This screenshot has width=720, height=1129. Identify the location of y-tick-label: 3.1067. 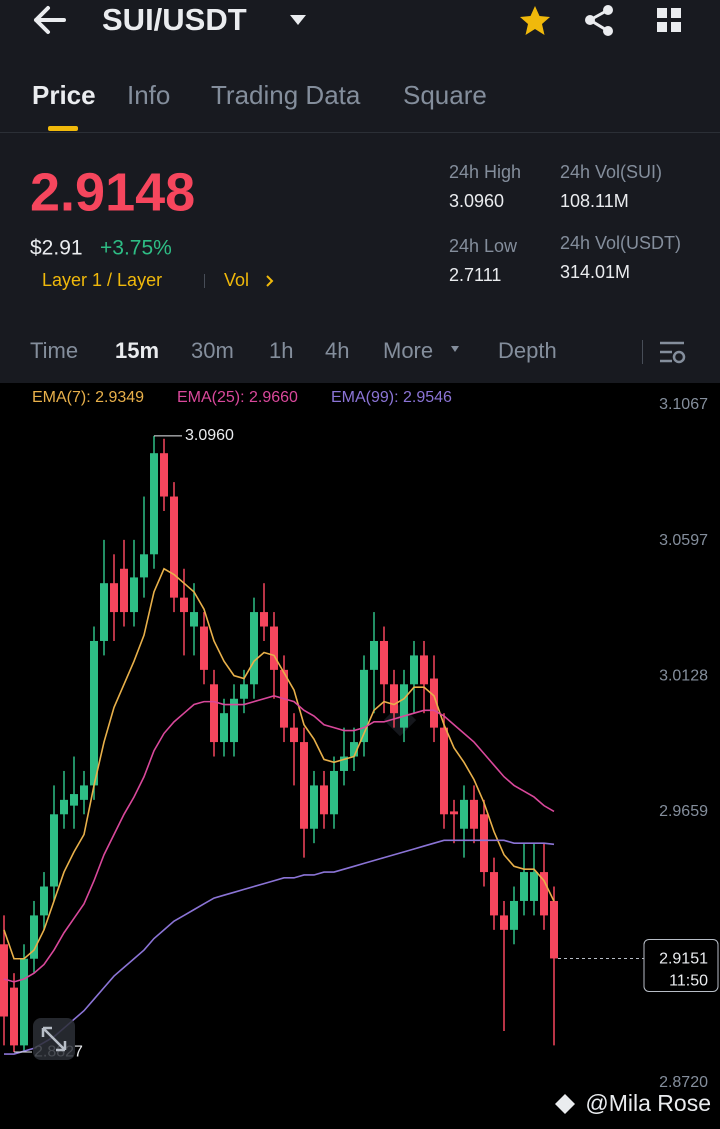
(683, 404).